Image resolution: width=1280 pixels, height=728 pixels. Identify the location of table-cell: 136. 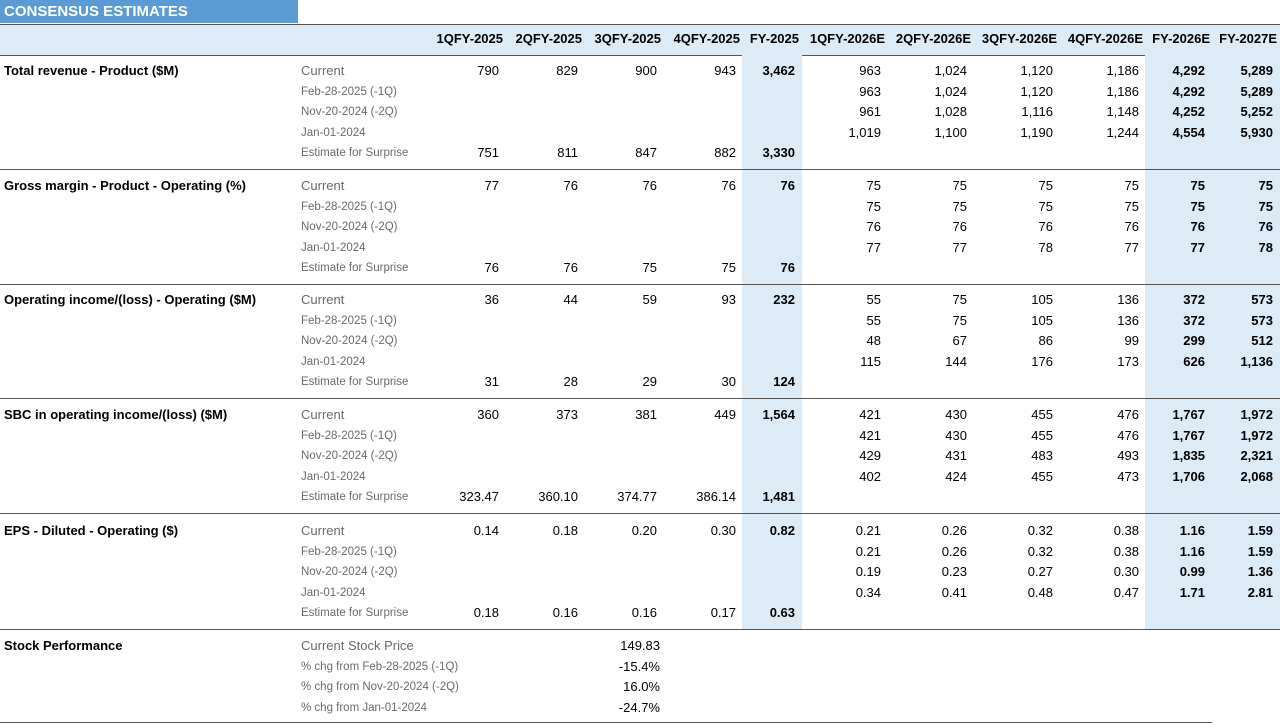
(1128, 320).